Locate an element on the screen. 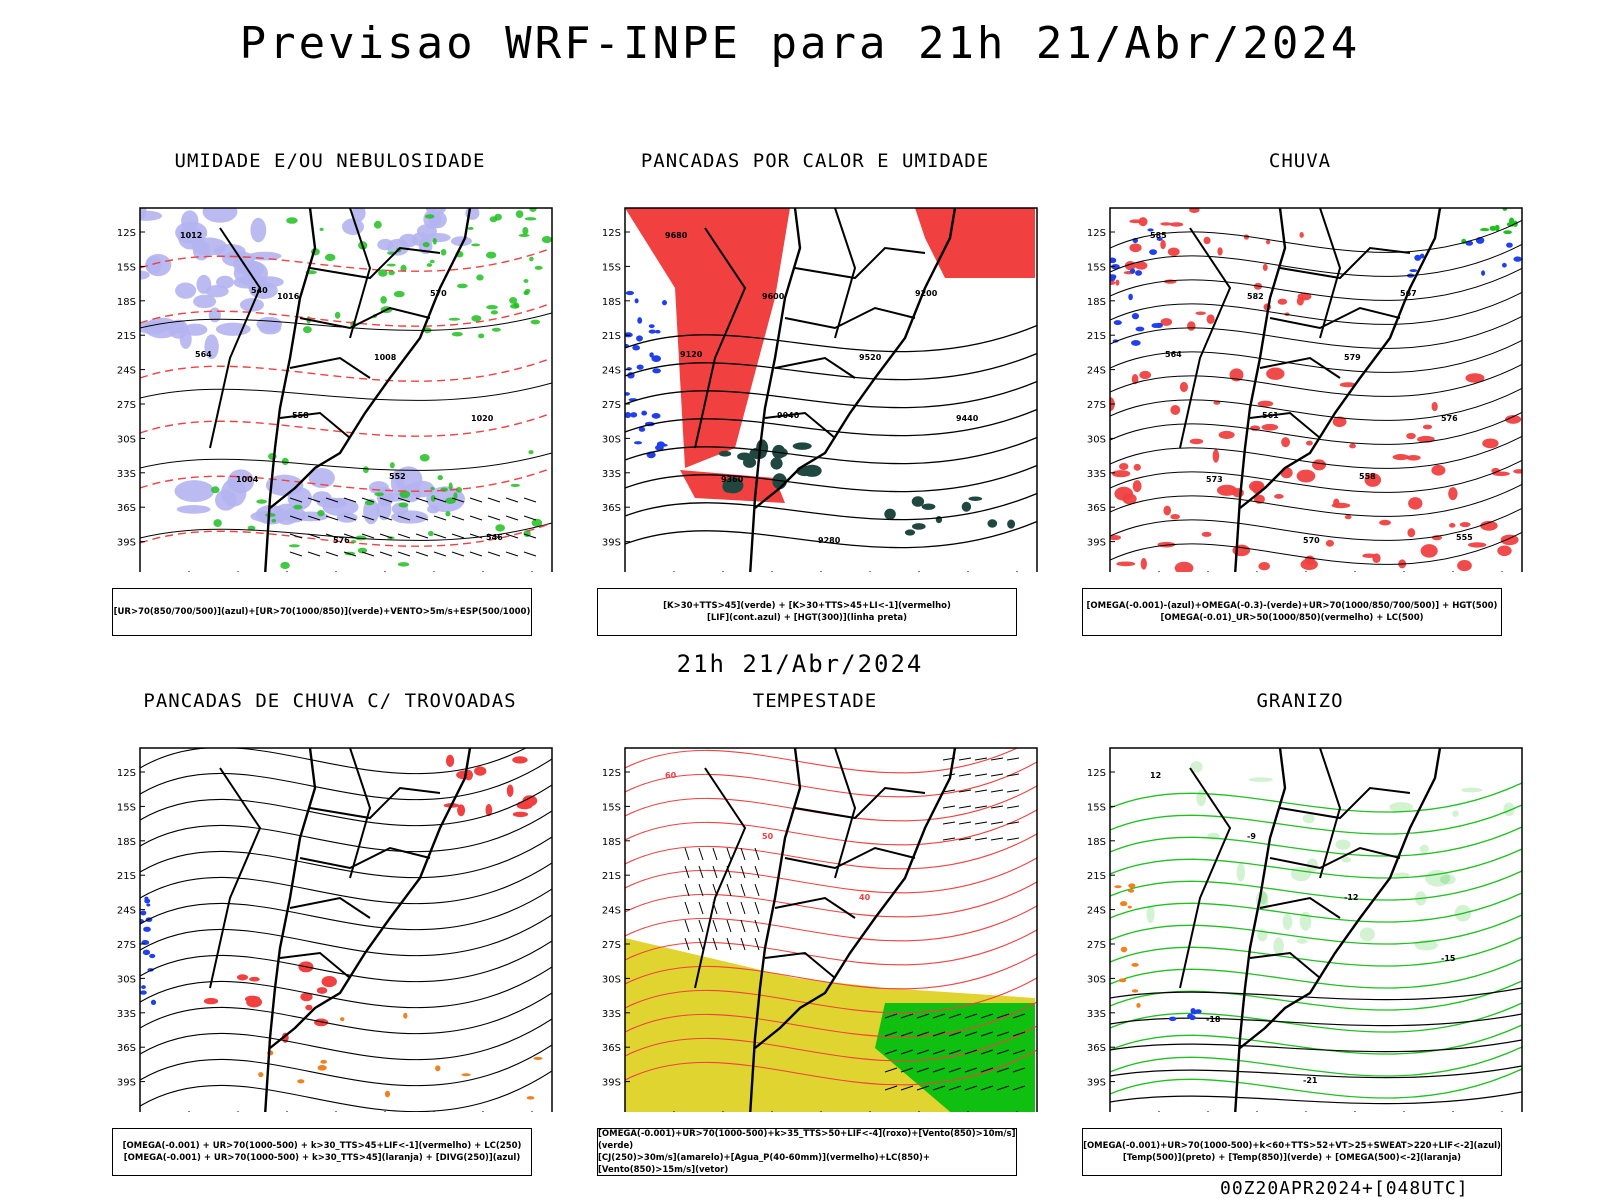  lat-tick-label: 18S is located at coordinates (611, 842).